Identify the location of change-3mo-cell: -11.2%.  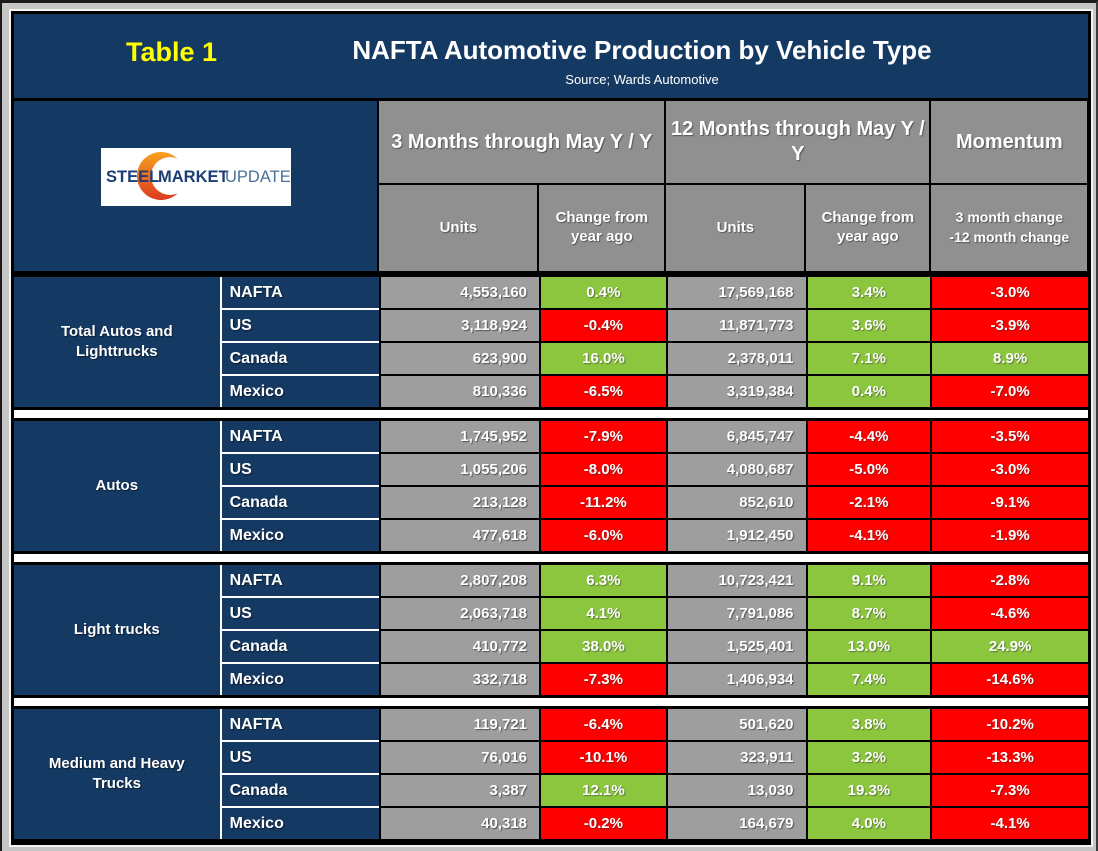
(603, 502).